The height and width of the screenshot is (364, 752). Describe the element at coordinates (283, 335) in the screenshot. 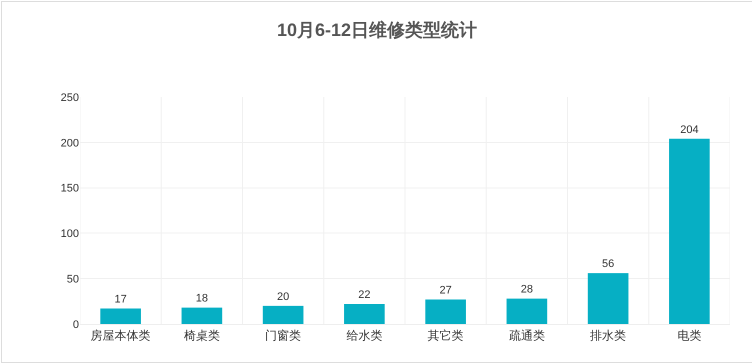

I see `x-tick-label: 门窗类` at that location.